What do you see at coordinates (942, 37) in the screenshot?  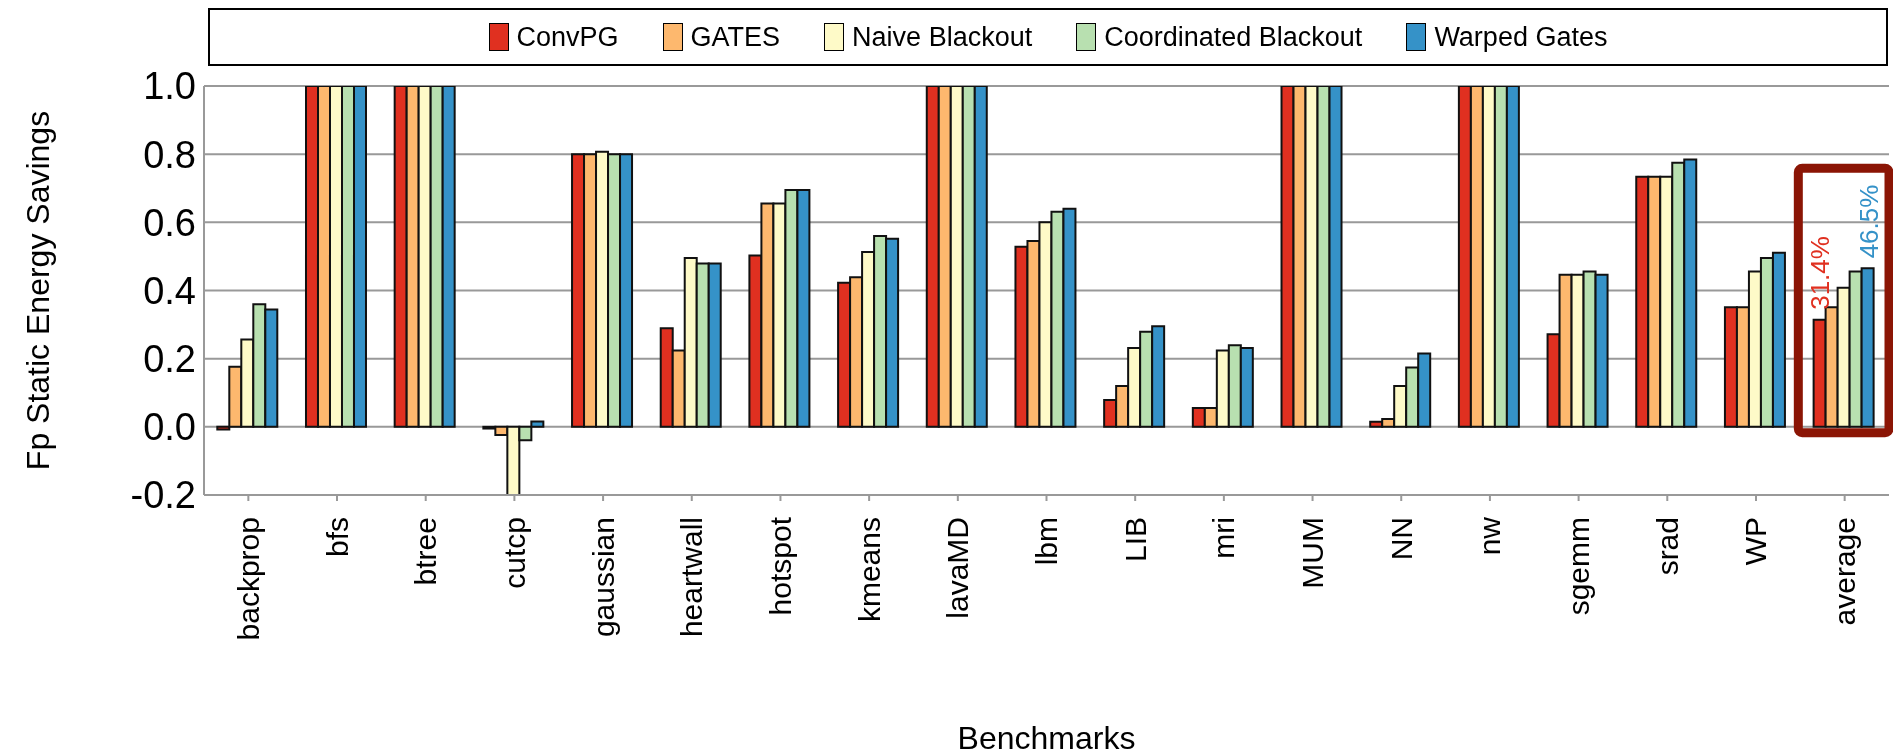 I see `legend-label: Naive Blackout` at bounding box center [942, 37].